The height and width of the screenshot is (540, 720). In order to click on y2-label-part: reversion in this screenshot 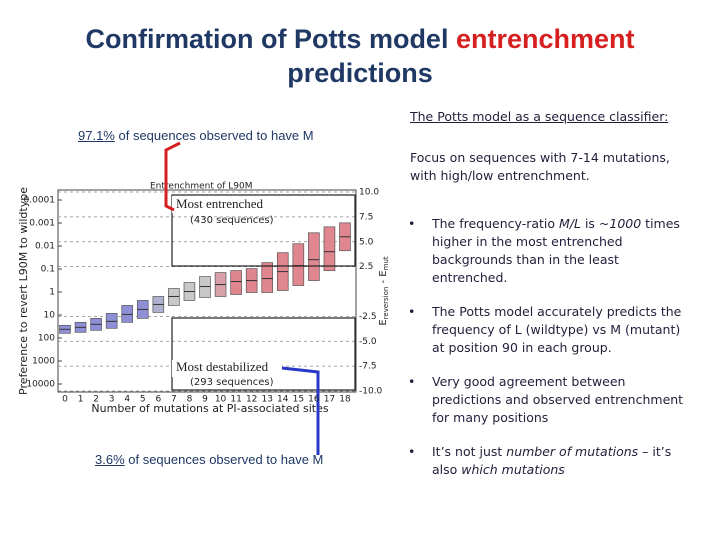, I will do `click(386, 303)`.